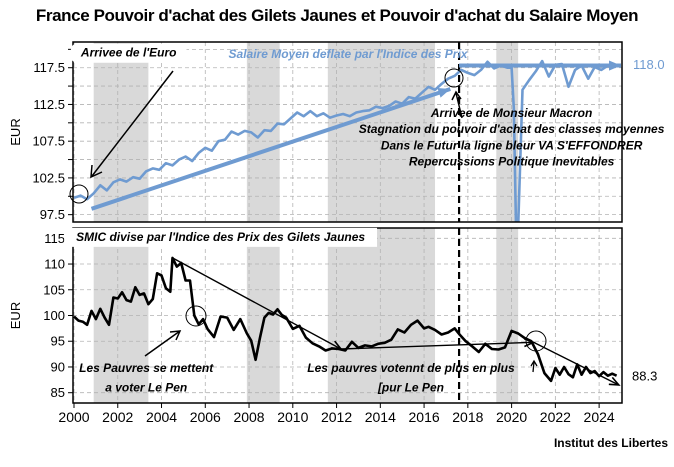  Describe the element at coordinates (459, 105) in the screenshot. I see `macron-arrow-line` at that location.